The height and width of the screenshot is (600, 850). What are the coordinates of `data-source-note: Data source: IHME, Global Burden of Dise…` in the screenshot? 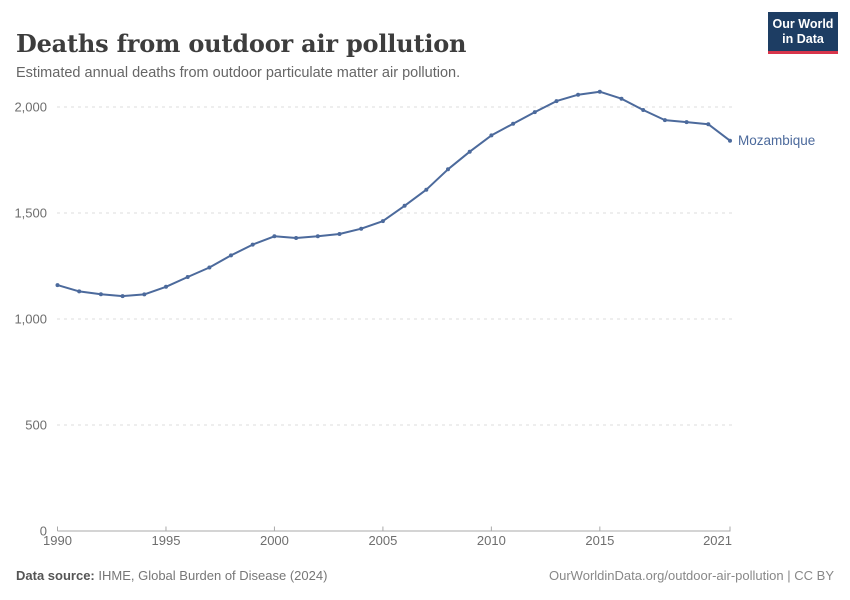 It's located at (171, 575).